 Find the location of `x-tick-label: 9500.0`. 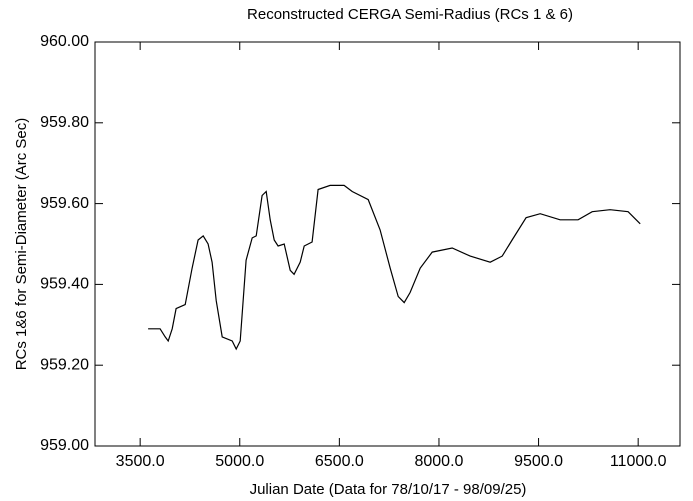

x-tick-label: 9500.0 is located at coordinates (538, 461).